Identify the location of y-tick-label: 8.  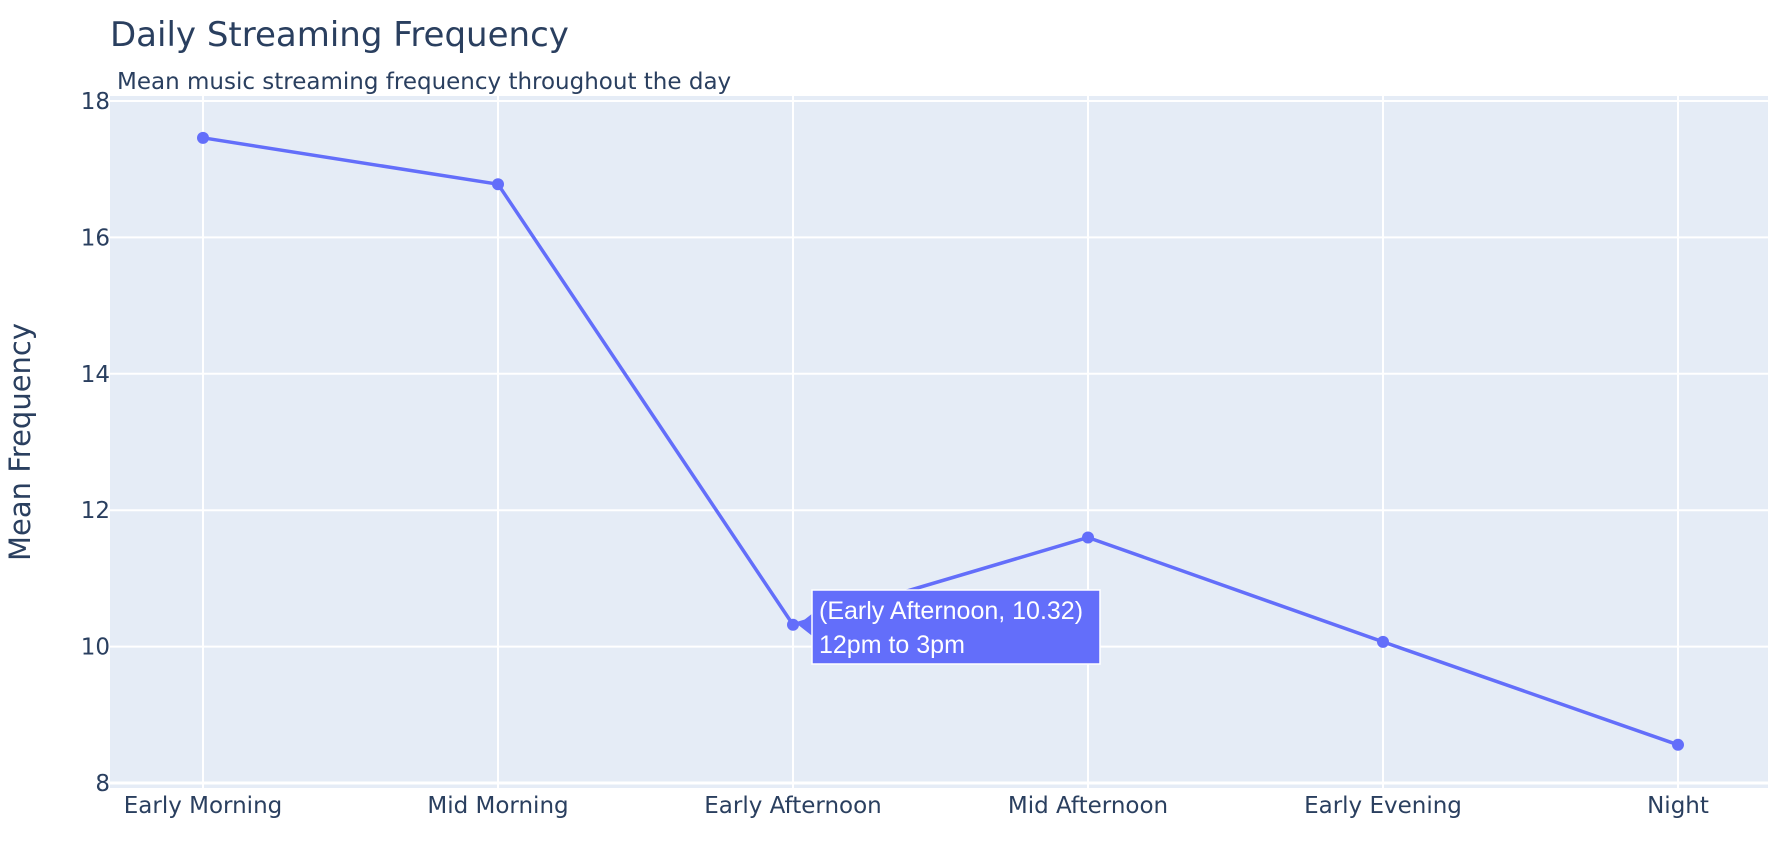
(102, 784).